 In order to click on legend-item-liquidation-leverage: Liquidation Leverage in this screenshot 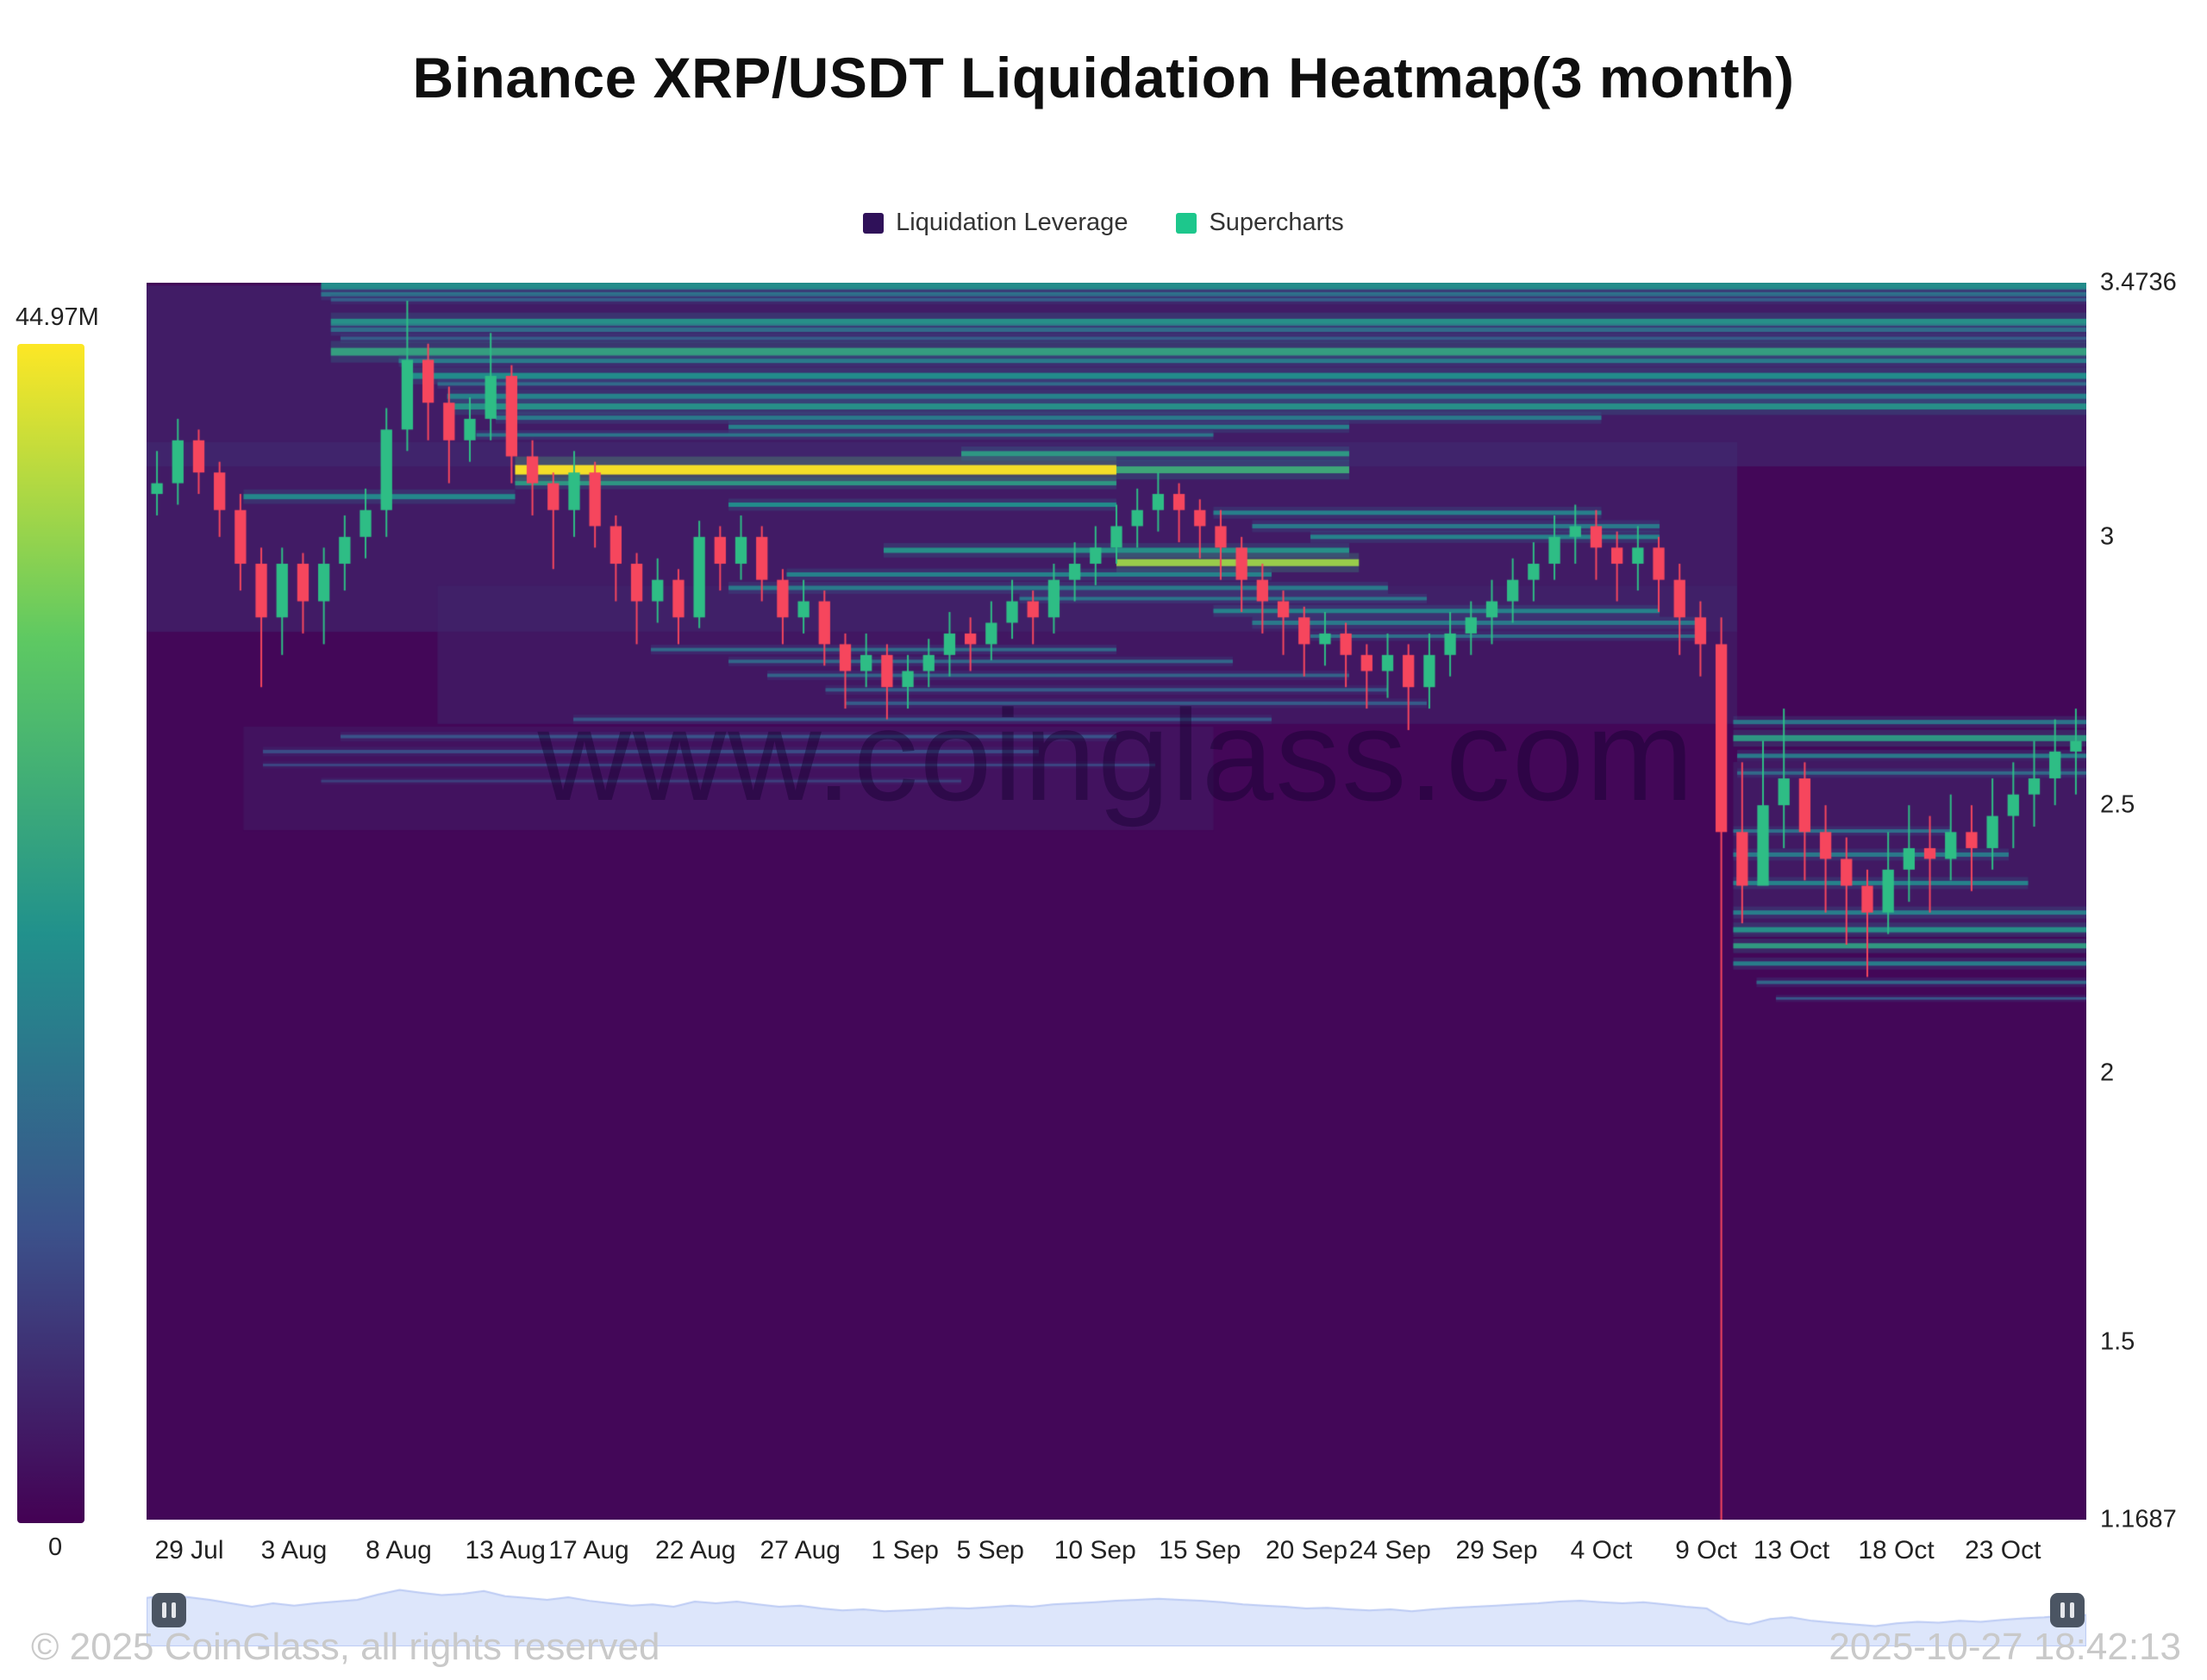, I will do `click(995, 223)`.